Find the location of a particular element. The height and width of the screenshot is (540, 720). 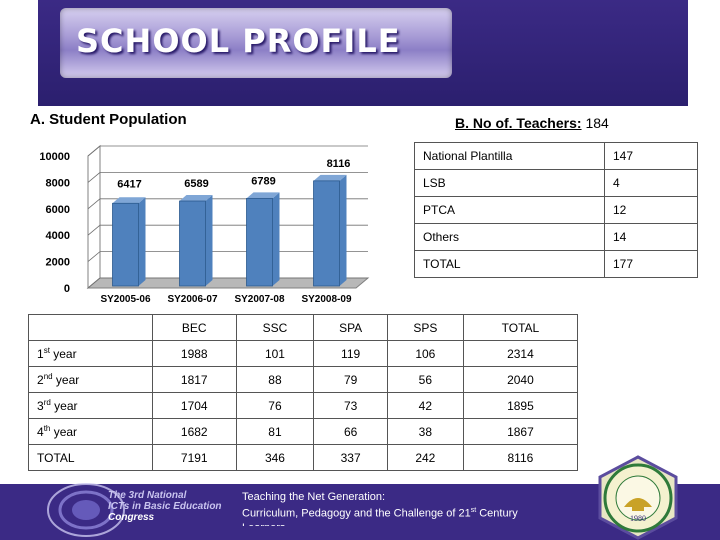

population-row: TOTAL 7191 346 337 242 8116 is located at coordinates (303, 457).